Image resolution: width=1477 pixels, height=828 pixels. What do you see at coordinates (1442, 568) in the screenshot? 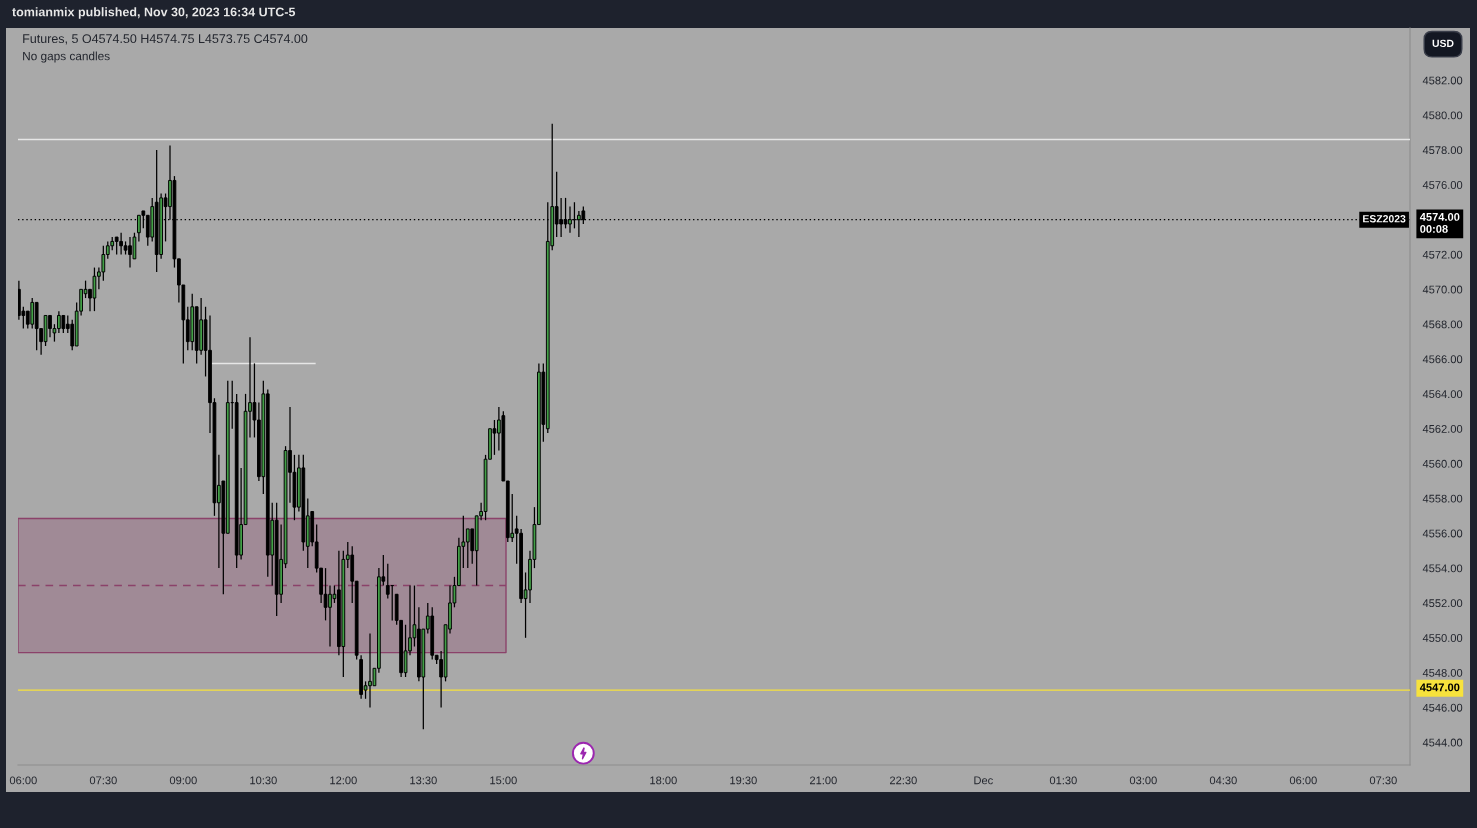
I see `y-tick-label: 4554.00` at bounding box center [1442, 568].